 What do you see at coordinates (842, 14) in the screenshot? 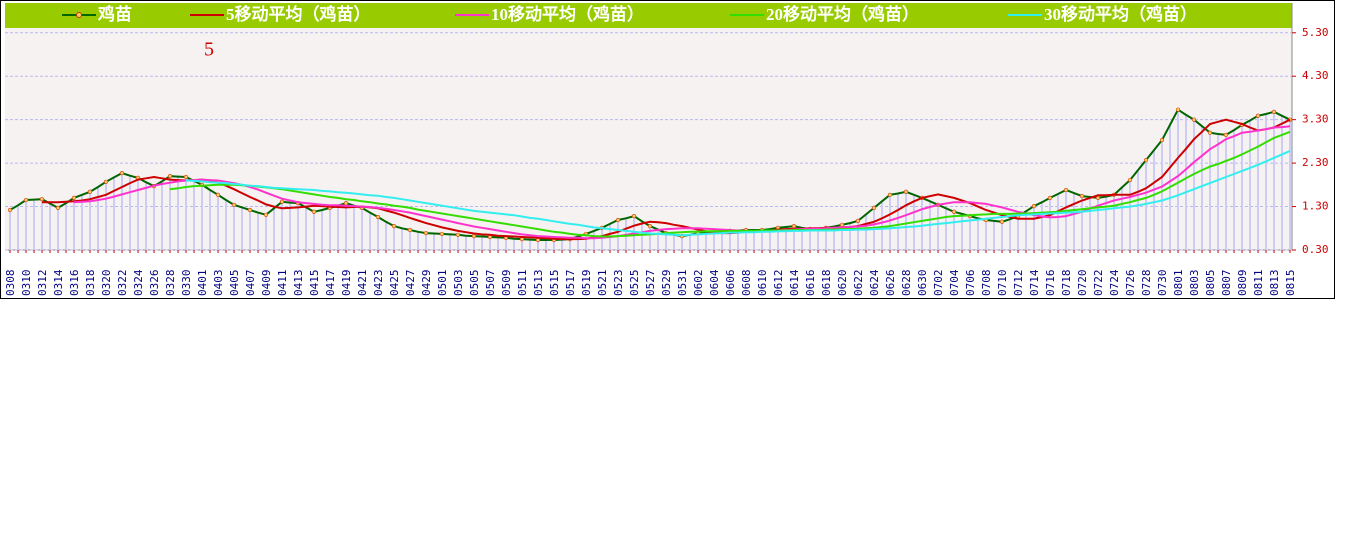
I see `legend-label: 20移动平均（鸡苗）` at bounding box center [842, 14].